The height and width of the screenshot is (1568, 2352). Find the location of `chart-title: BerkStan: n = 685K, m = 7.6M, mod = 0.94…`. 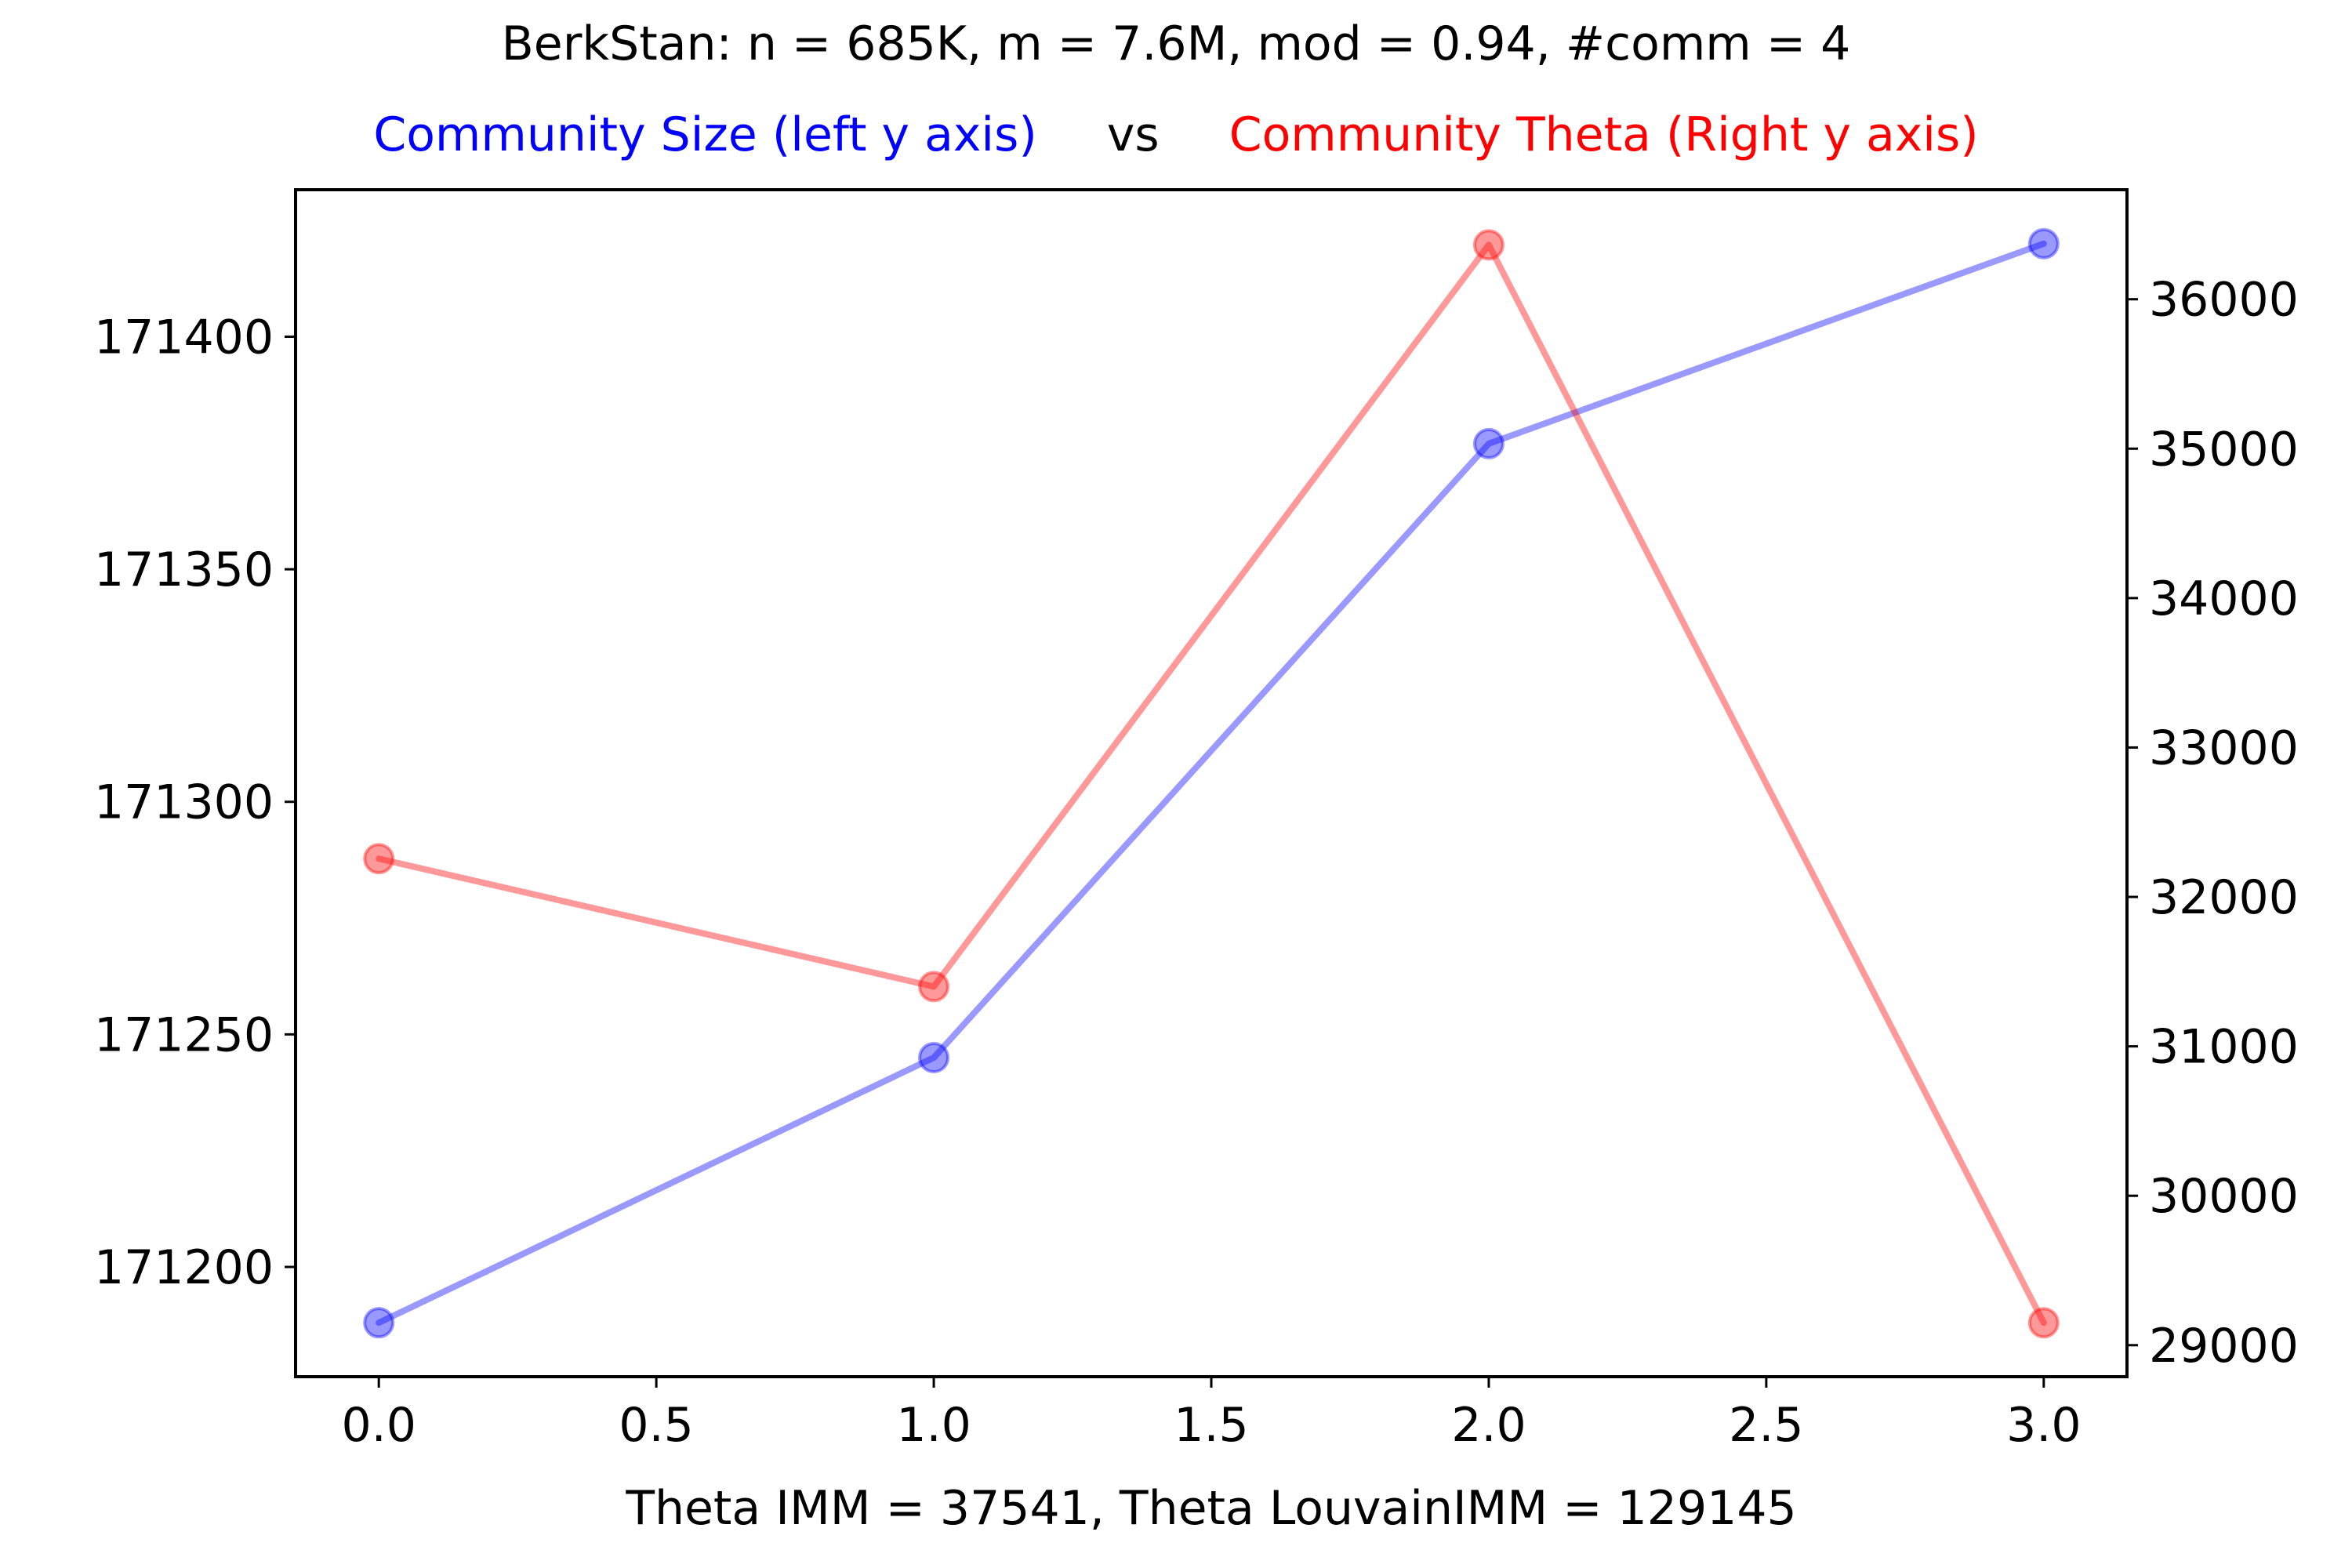

chart-title: BerkStan: n = 685K, m = 7.6M, mod = 0.94… is located at coordinates (1176, 43).